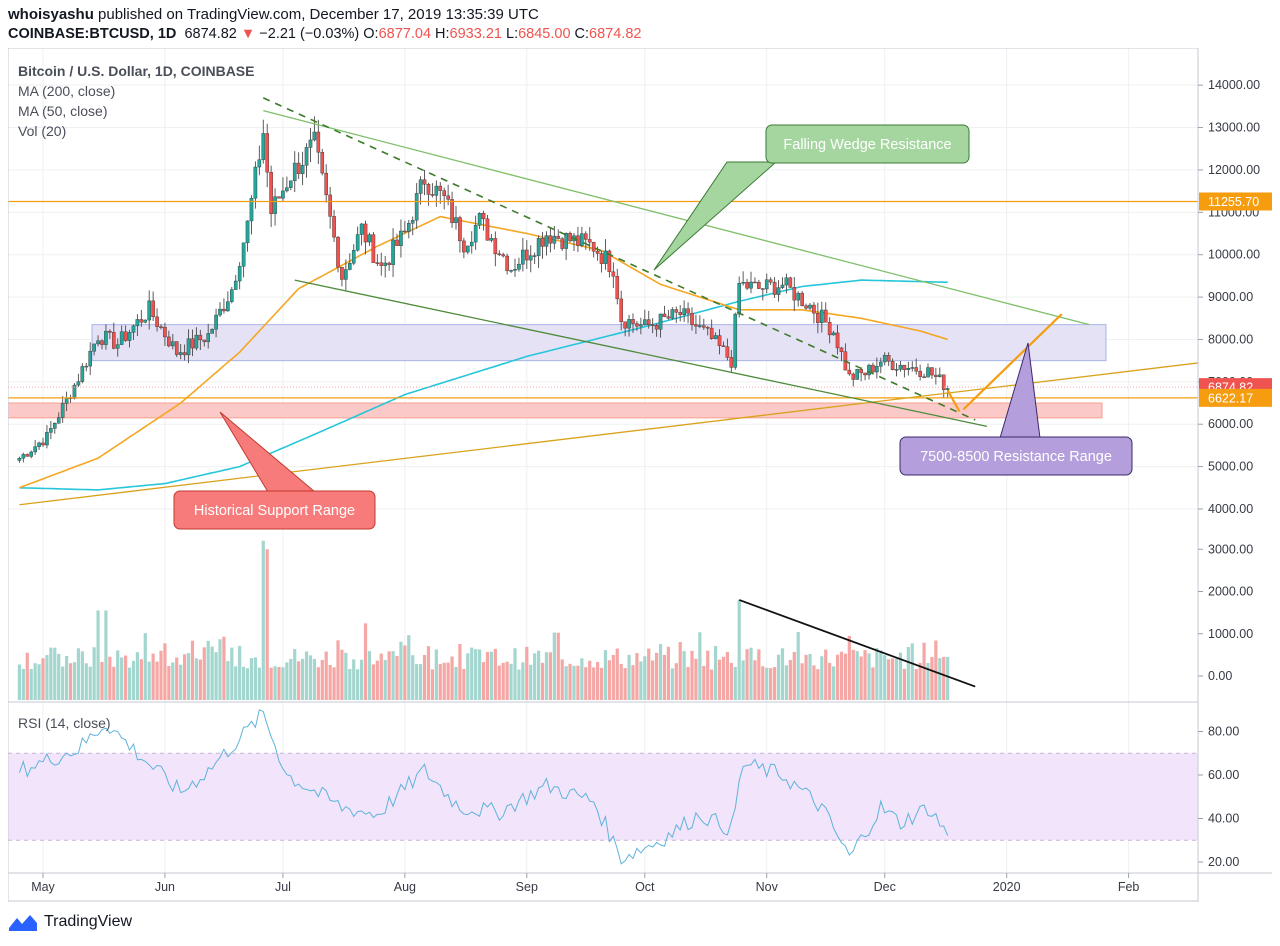  Describe the element at coordinates (582, 34) in the screenshot. I see `close-label: C:` at that location.